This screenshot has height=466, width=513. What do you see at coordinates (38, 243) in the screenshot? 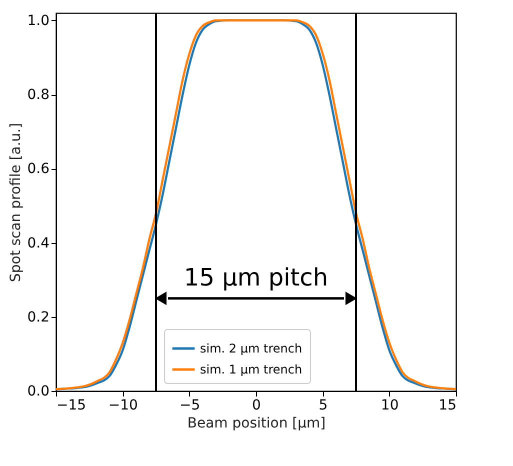
I see `y-tick-label: 0.4` at bounding box center [38, 243].